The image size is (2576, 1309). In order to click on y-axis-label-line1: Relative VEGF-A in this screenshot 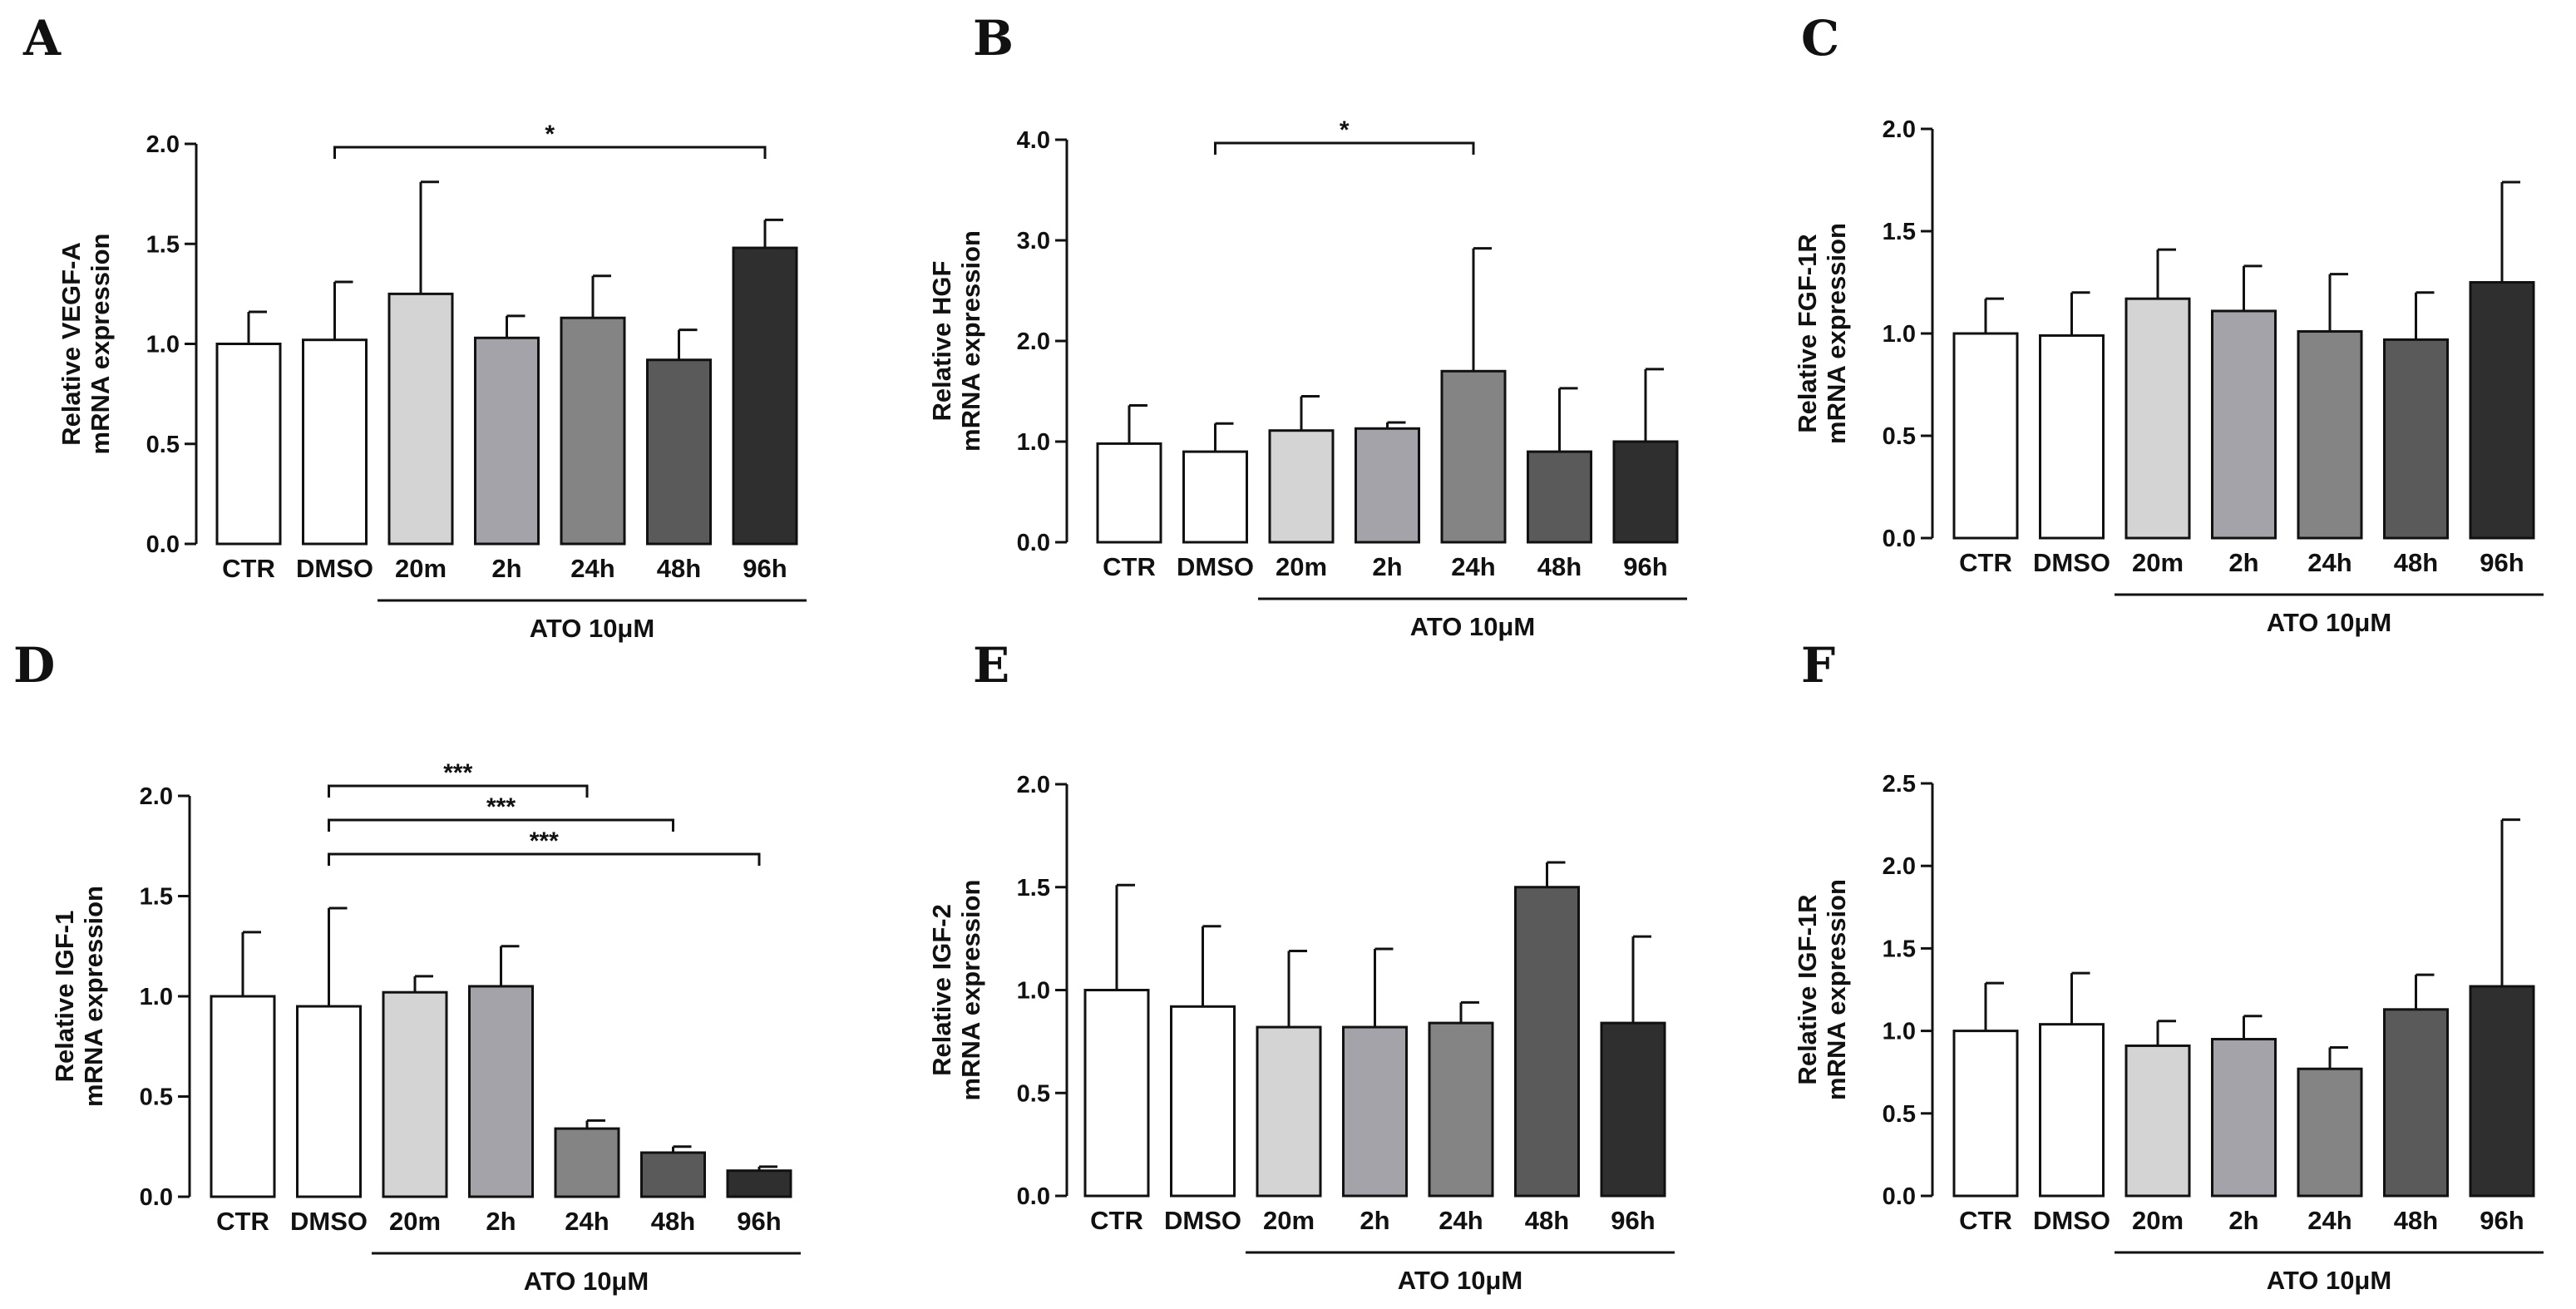, I will do `click(71, 344)`.